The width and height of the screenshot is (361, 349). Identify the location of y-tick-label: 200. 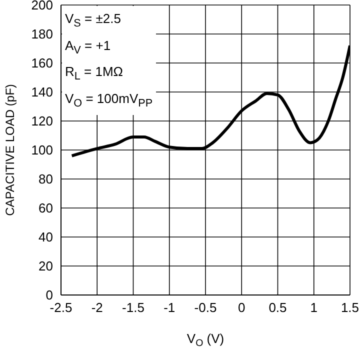
(42, 6).